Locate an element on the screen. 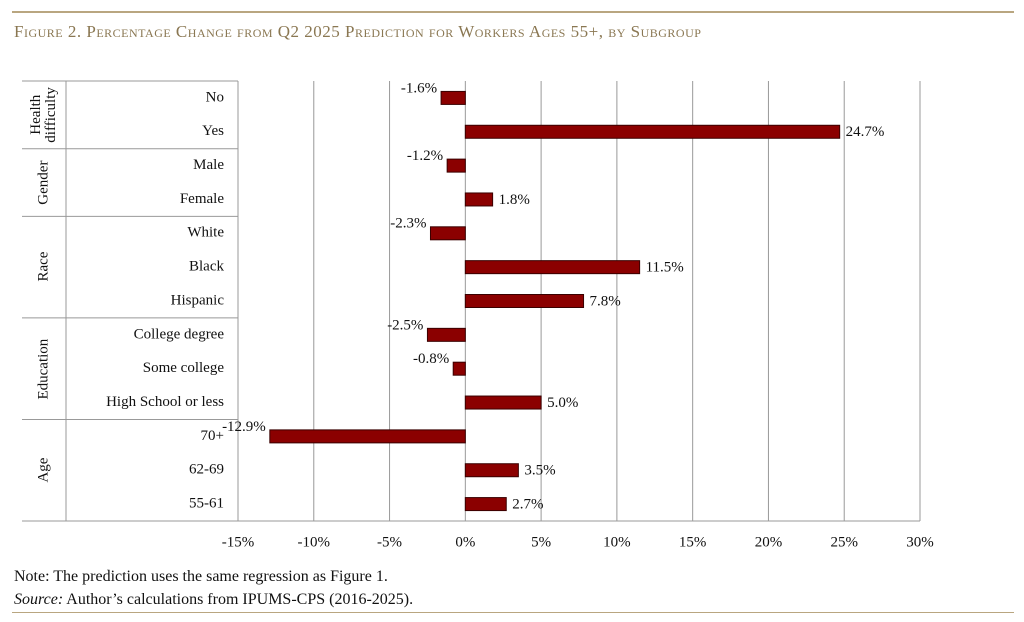 The width and height of the screenshot is (1024, 622). x-tick-label: 30% is located at coordinates (920, 542).